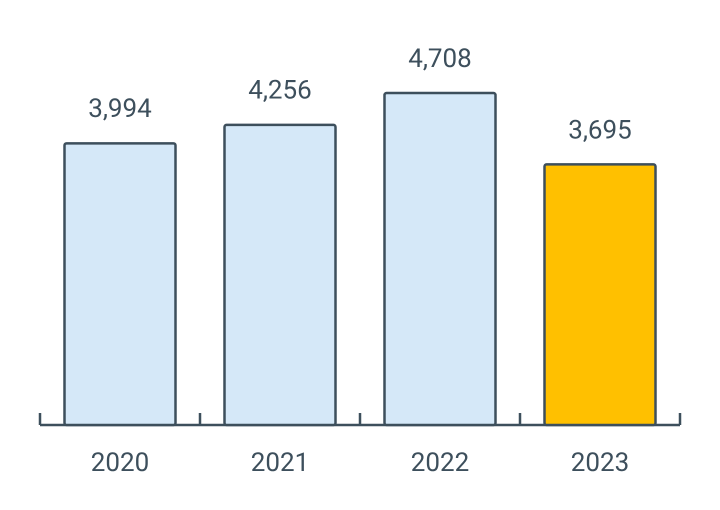 The height and width of the screenshot is (510, 720). I want to click on x-tick-label: 2021, so click(280, 463).